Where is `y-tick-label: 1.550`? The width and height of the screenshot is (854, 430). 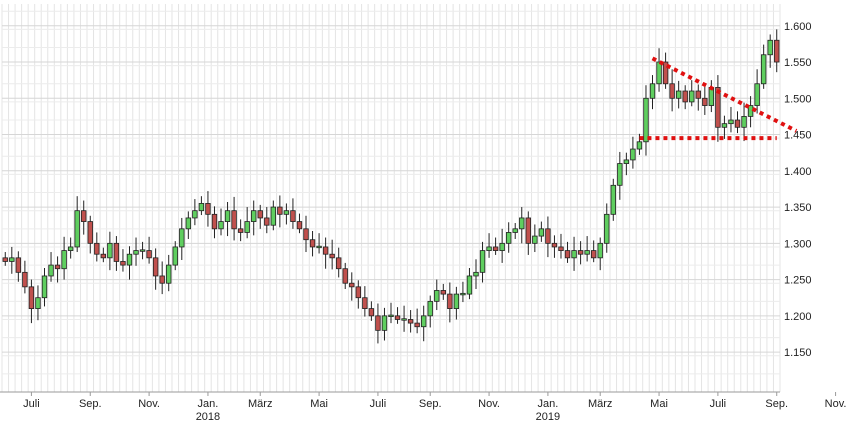
y-tick-label: 1.550 is located at coordinates (798, 63).